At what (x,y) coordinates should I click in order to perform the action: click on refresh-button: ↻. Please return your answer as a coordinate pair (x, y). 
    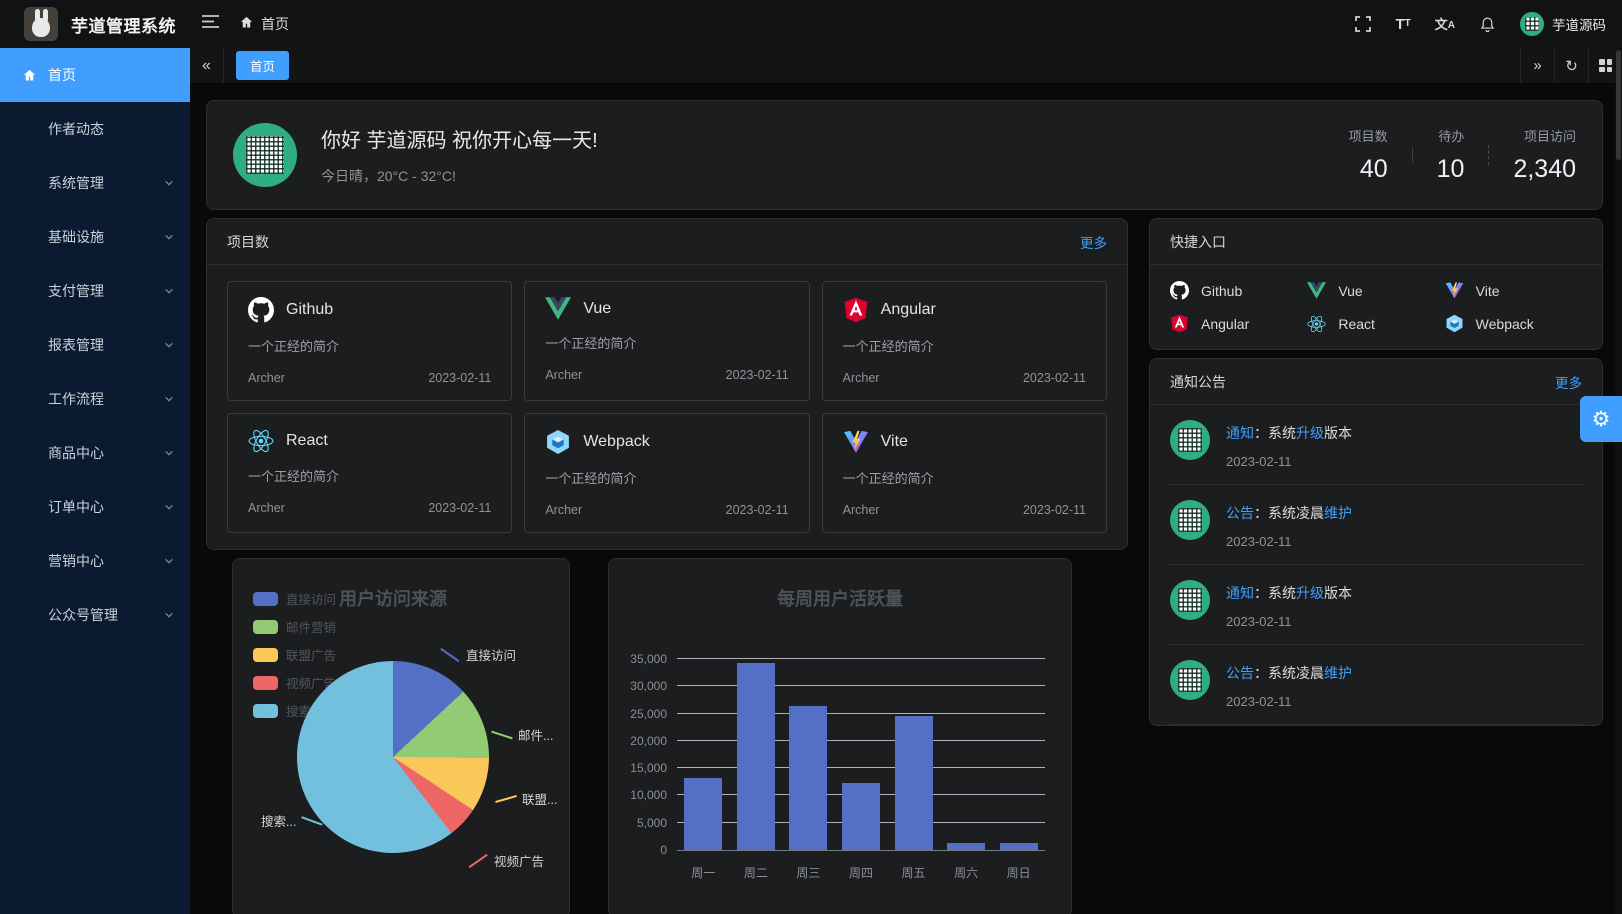
    Looking at the image, I should click on (1571, 65).